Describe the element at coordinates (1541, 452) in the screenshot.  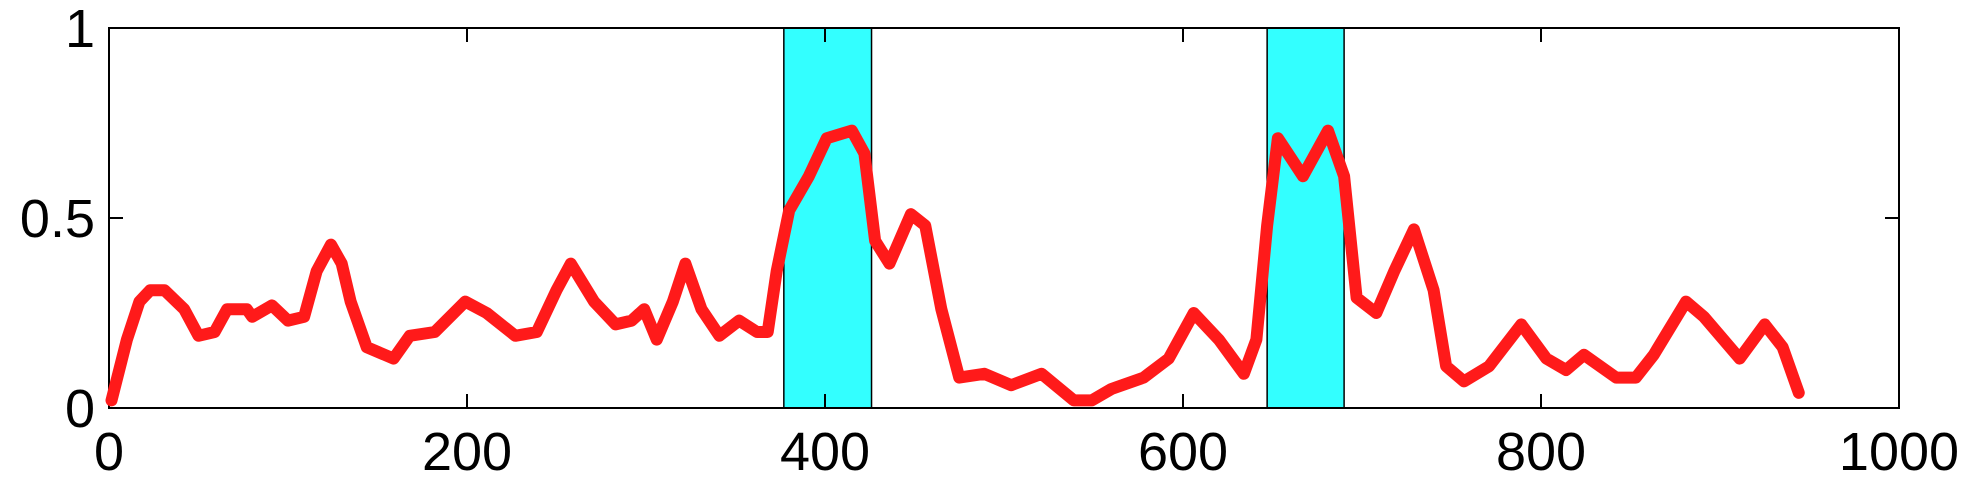
I see `x-tick-label: 800` at that location.